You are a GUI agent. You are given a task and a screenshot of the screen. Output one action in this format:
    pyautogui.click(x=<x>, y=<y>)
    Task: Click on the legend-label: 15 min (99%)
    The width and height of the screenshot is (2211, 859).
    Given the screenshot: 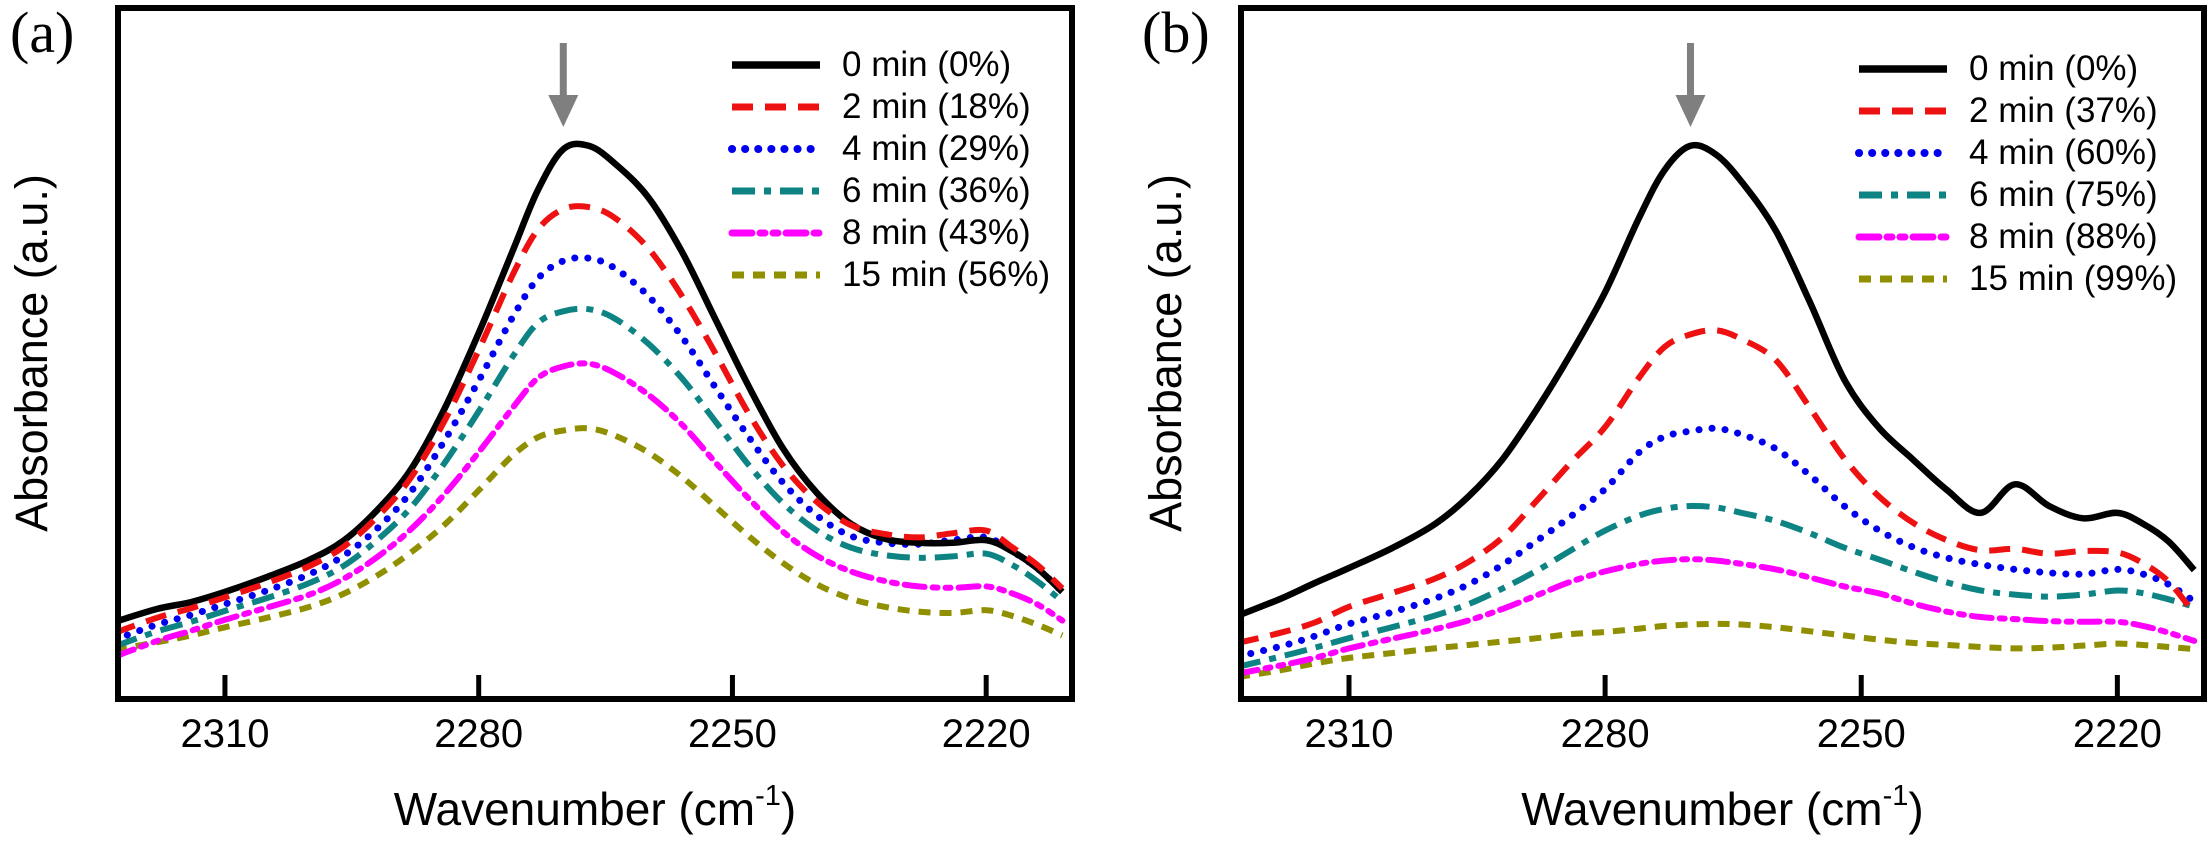 What is the action you would take?
    pyautogui.click(x=2073, y=278)
    